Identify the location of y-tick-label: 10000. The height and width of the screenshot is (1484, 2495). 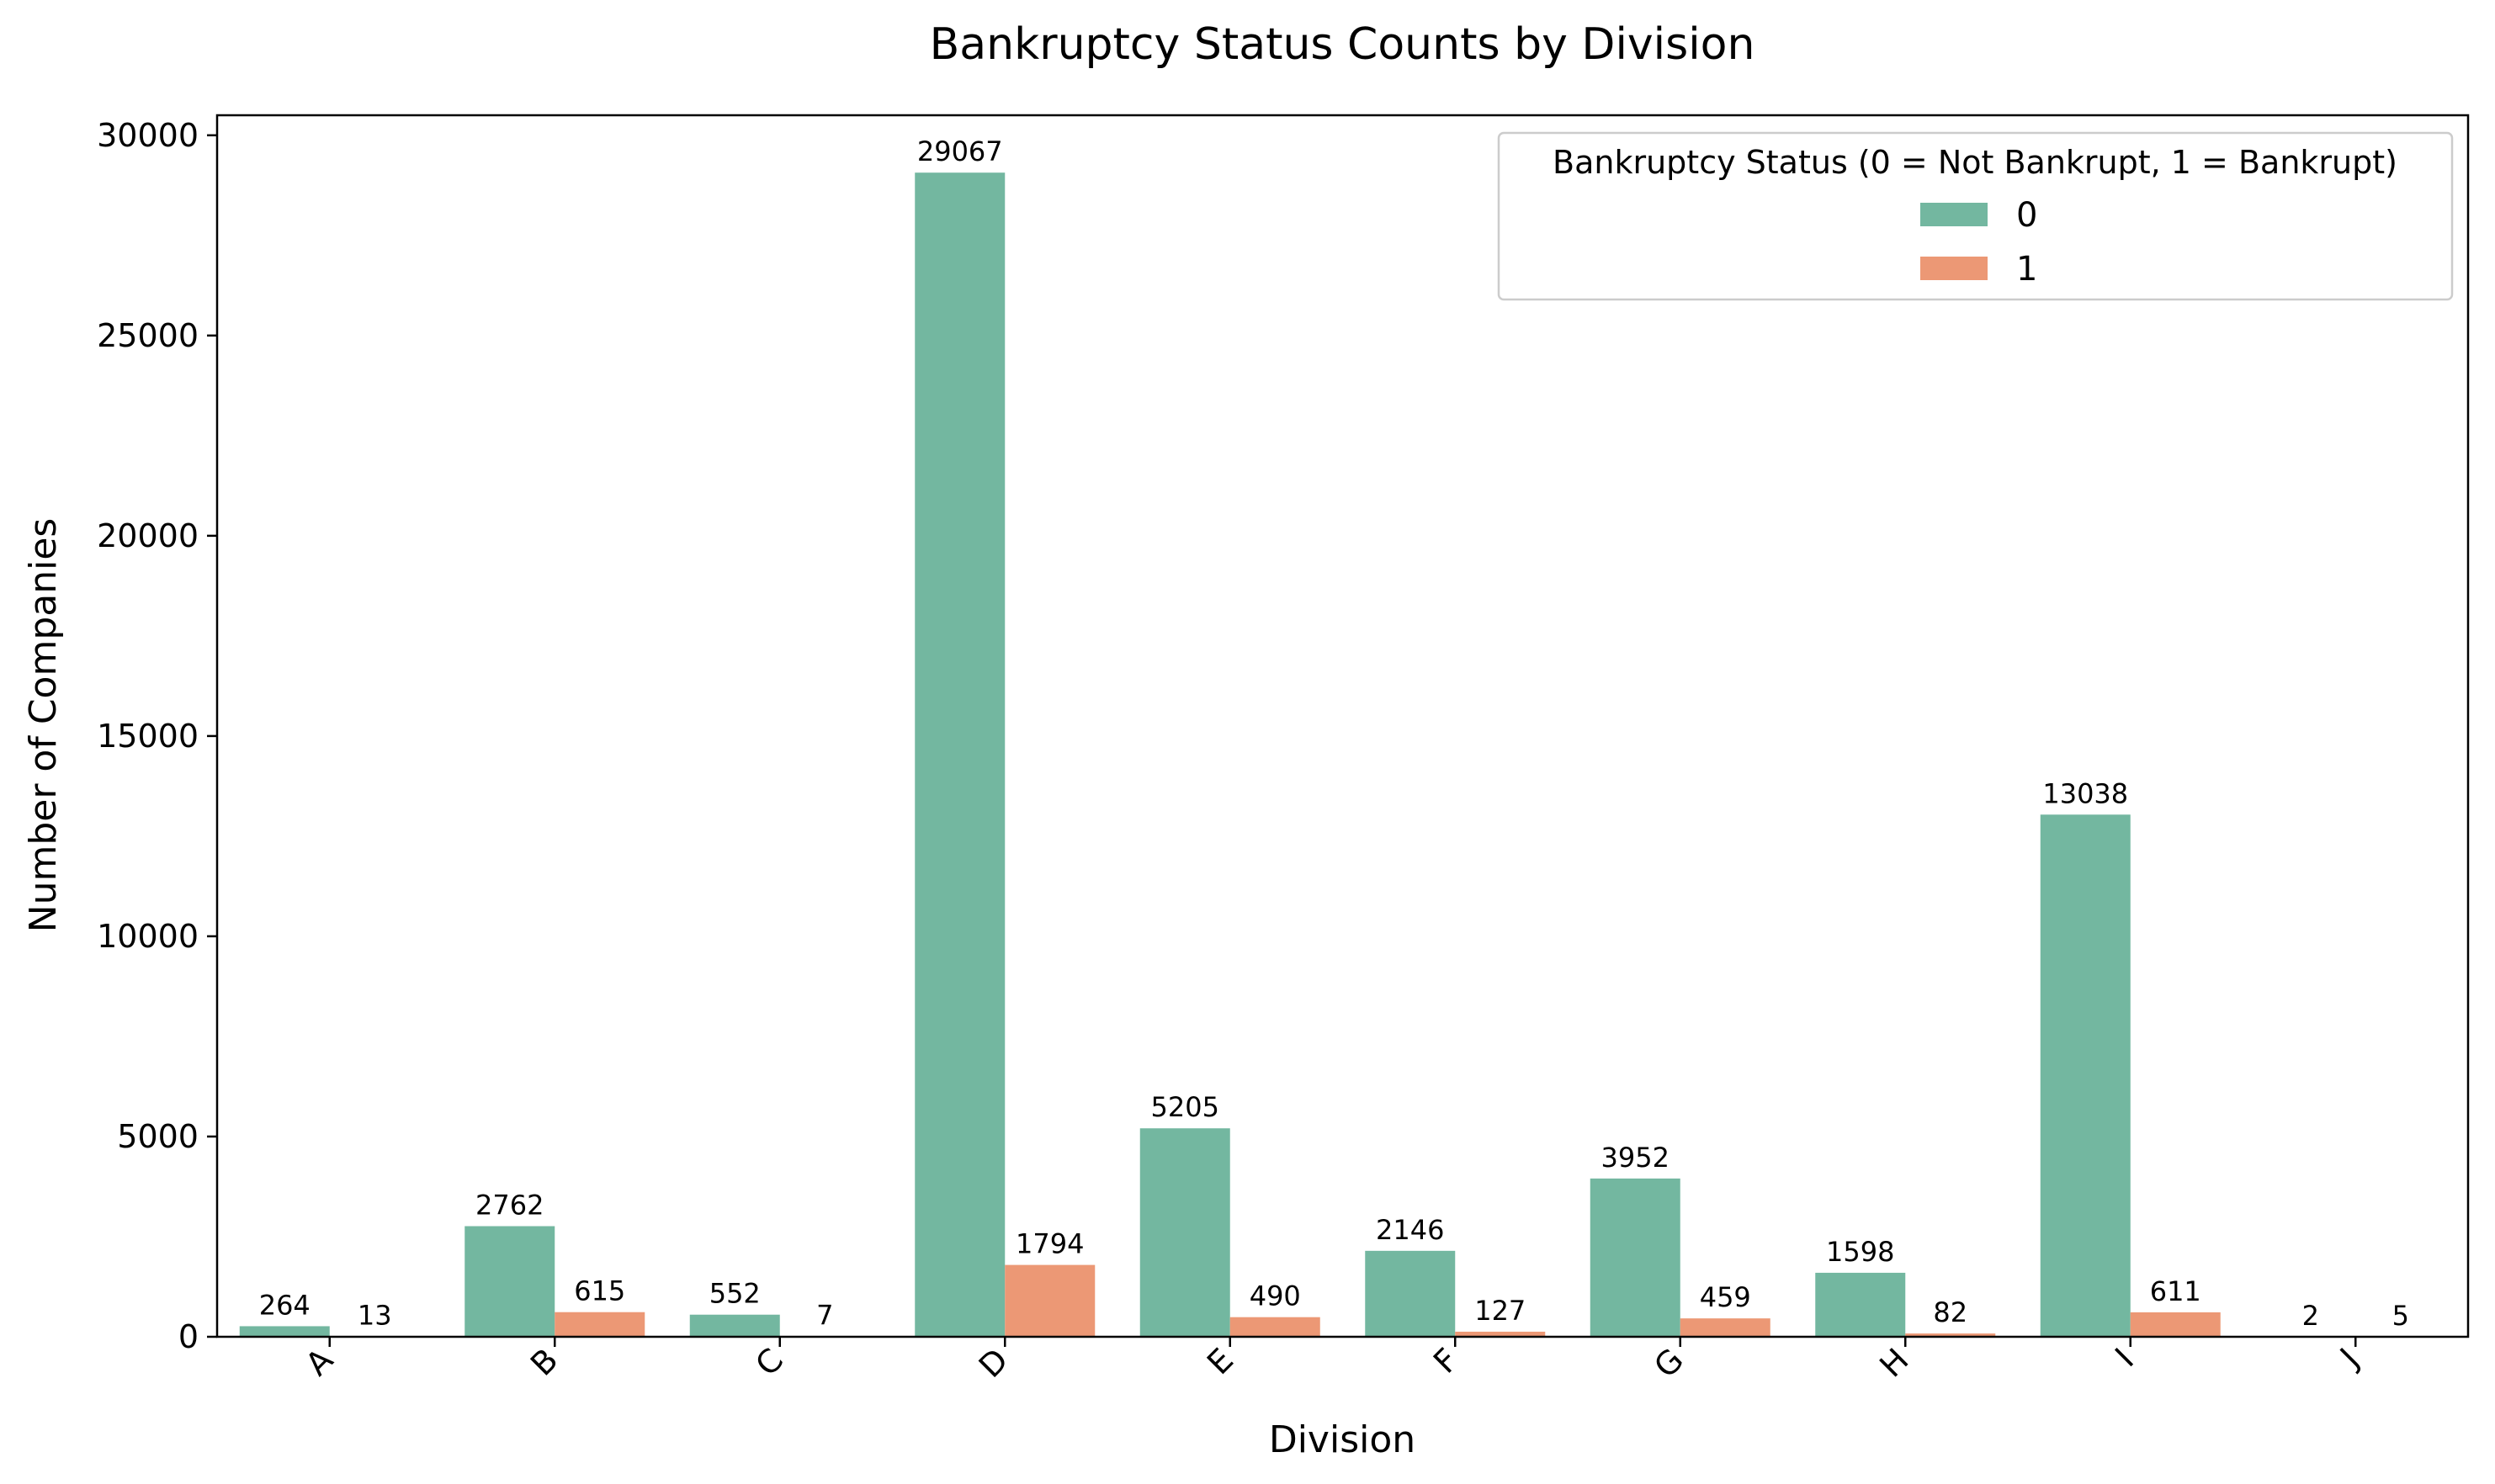
(148, 936).